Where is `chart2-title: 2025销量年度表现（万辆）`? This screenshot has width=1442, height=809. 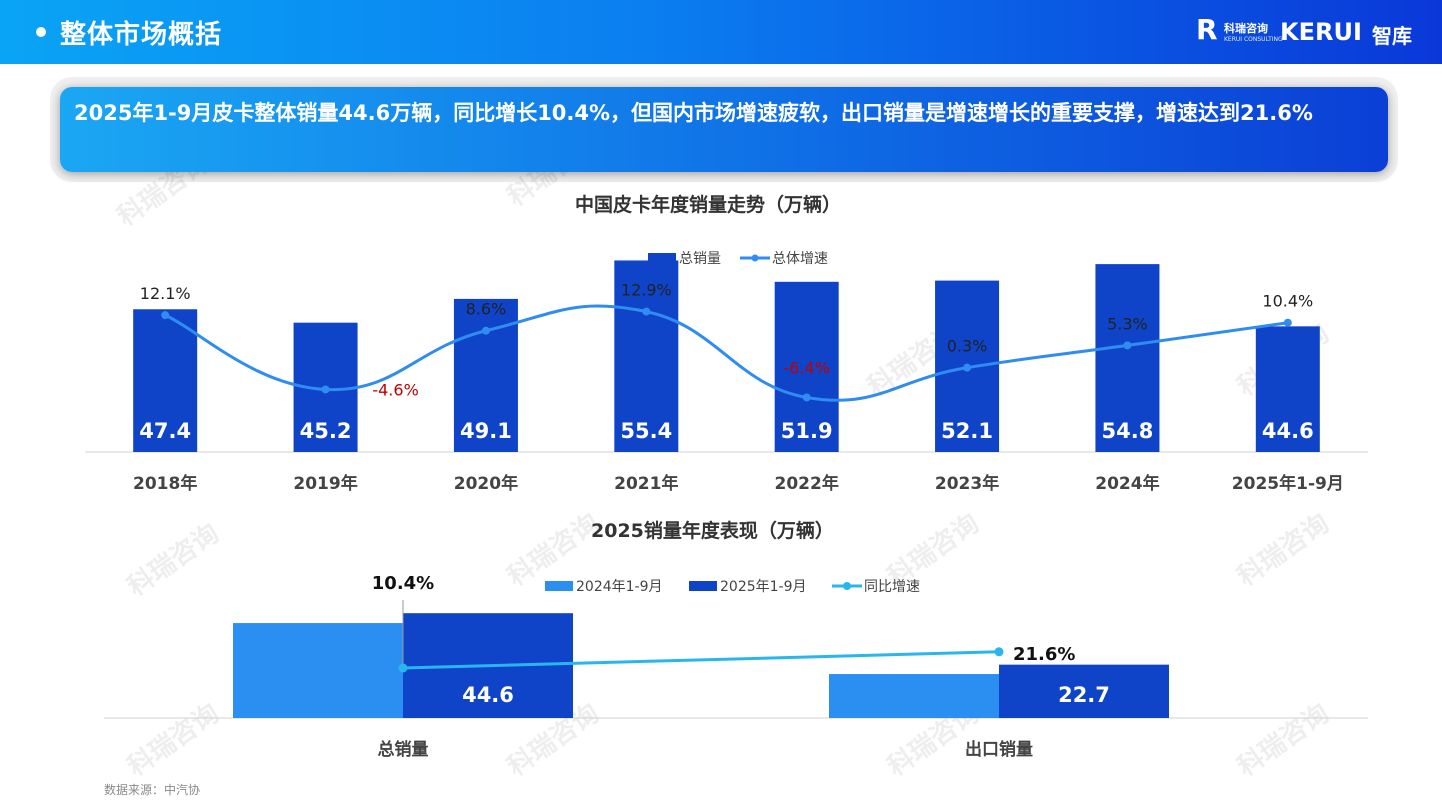 chart2-title: 2025销量年度表现（万辆） is located at coordinates (712, 531).